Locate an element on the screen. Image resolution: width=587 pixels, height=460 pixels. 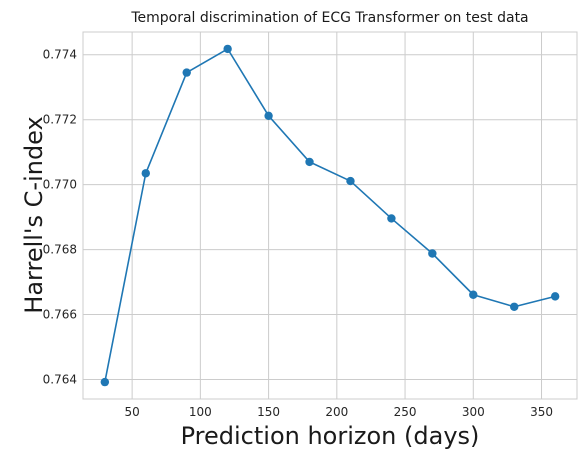
y-tick-label: 0.766 is located at coordinates (60, 315).